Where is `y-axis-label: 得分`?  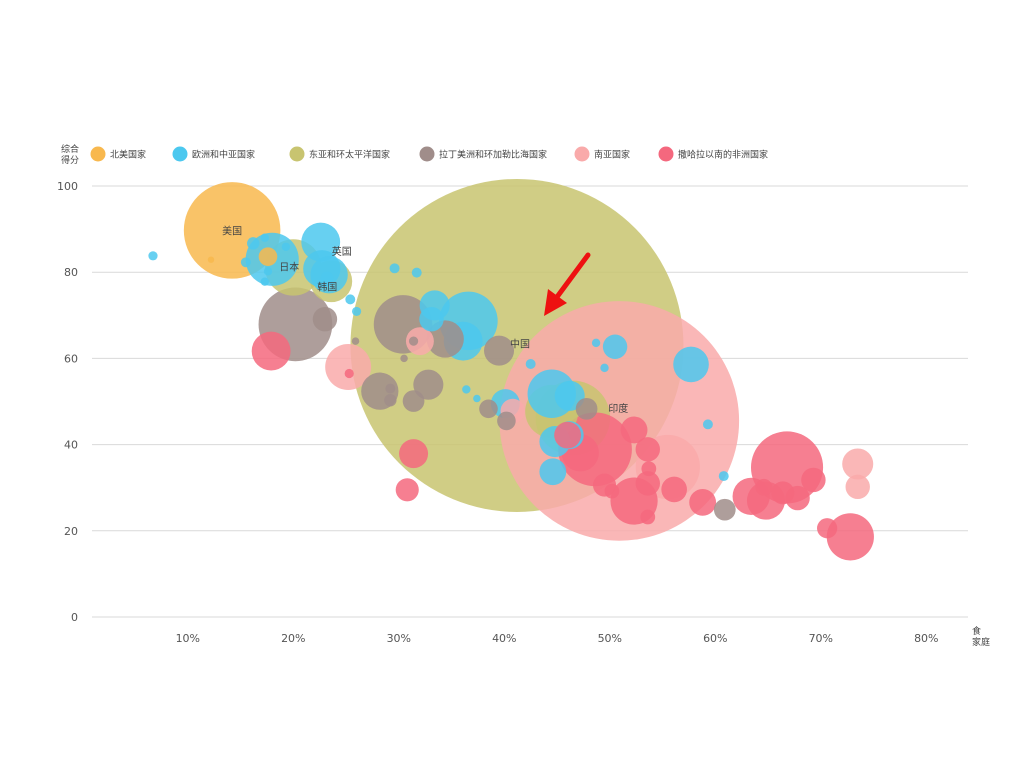
y-axis-label: 得分 is located at coordinates (70, 160).